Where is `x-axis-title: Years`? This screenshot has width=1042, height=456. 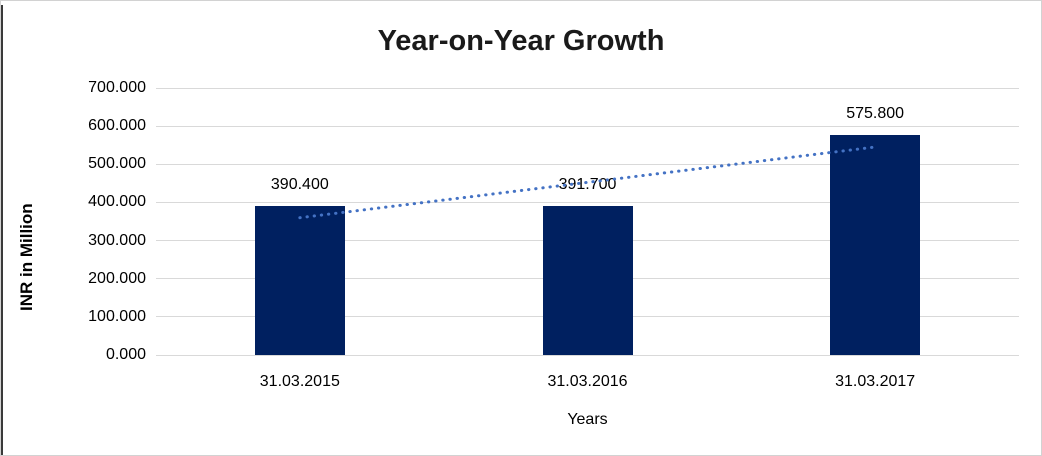 x-axis-title: Years is located at coordinates (587, 419).